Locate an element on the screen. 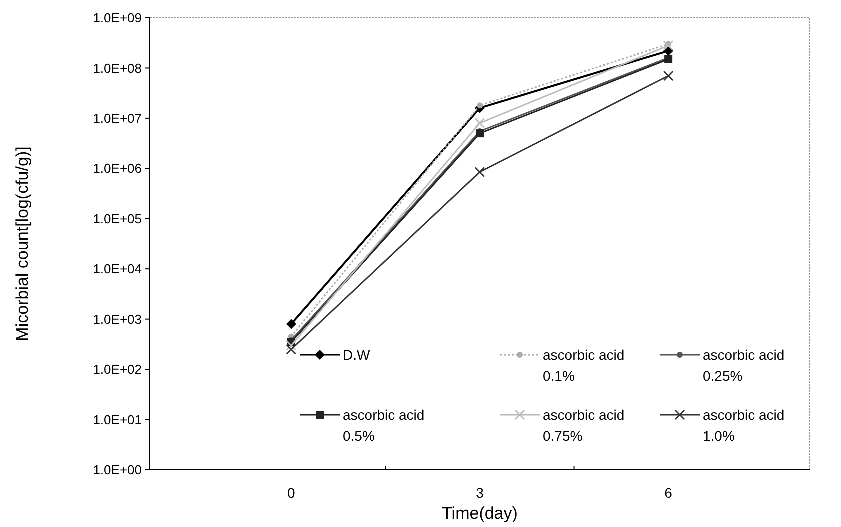  y-tick-label: 1.0E+08 is located at coordinates (117, 68).